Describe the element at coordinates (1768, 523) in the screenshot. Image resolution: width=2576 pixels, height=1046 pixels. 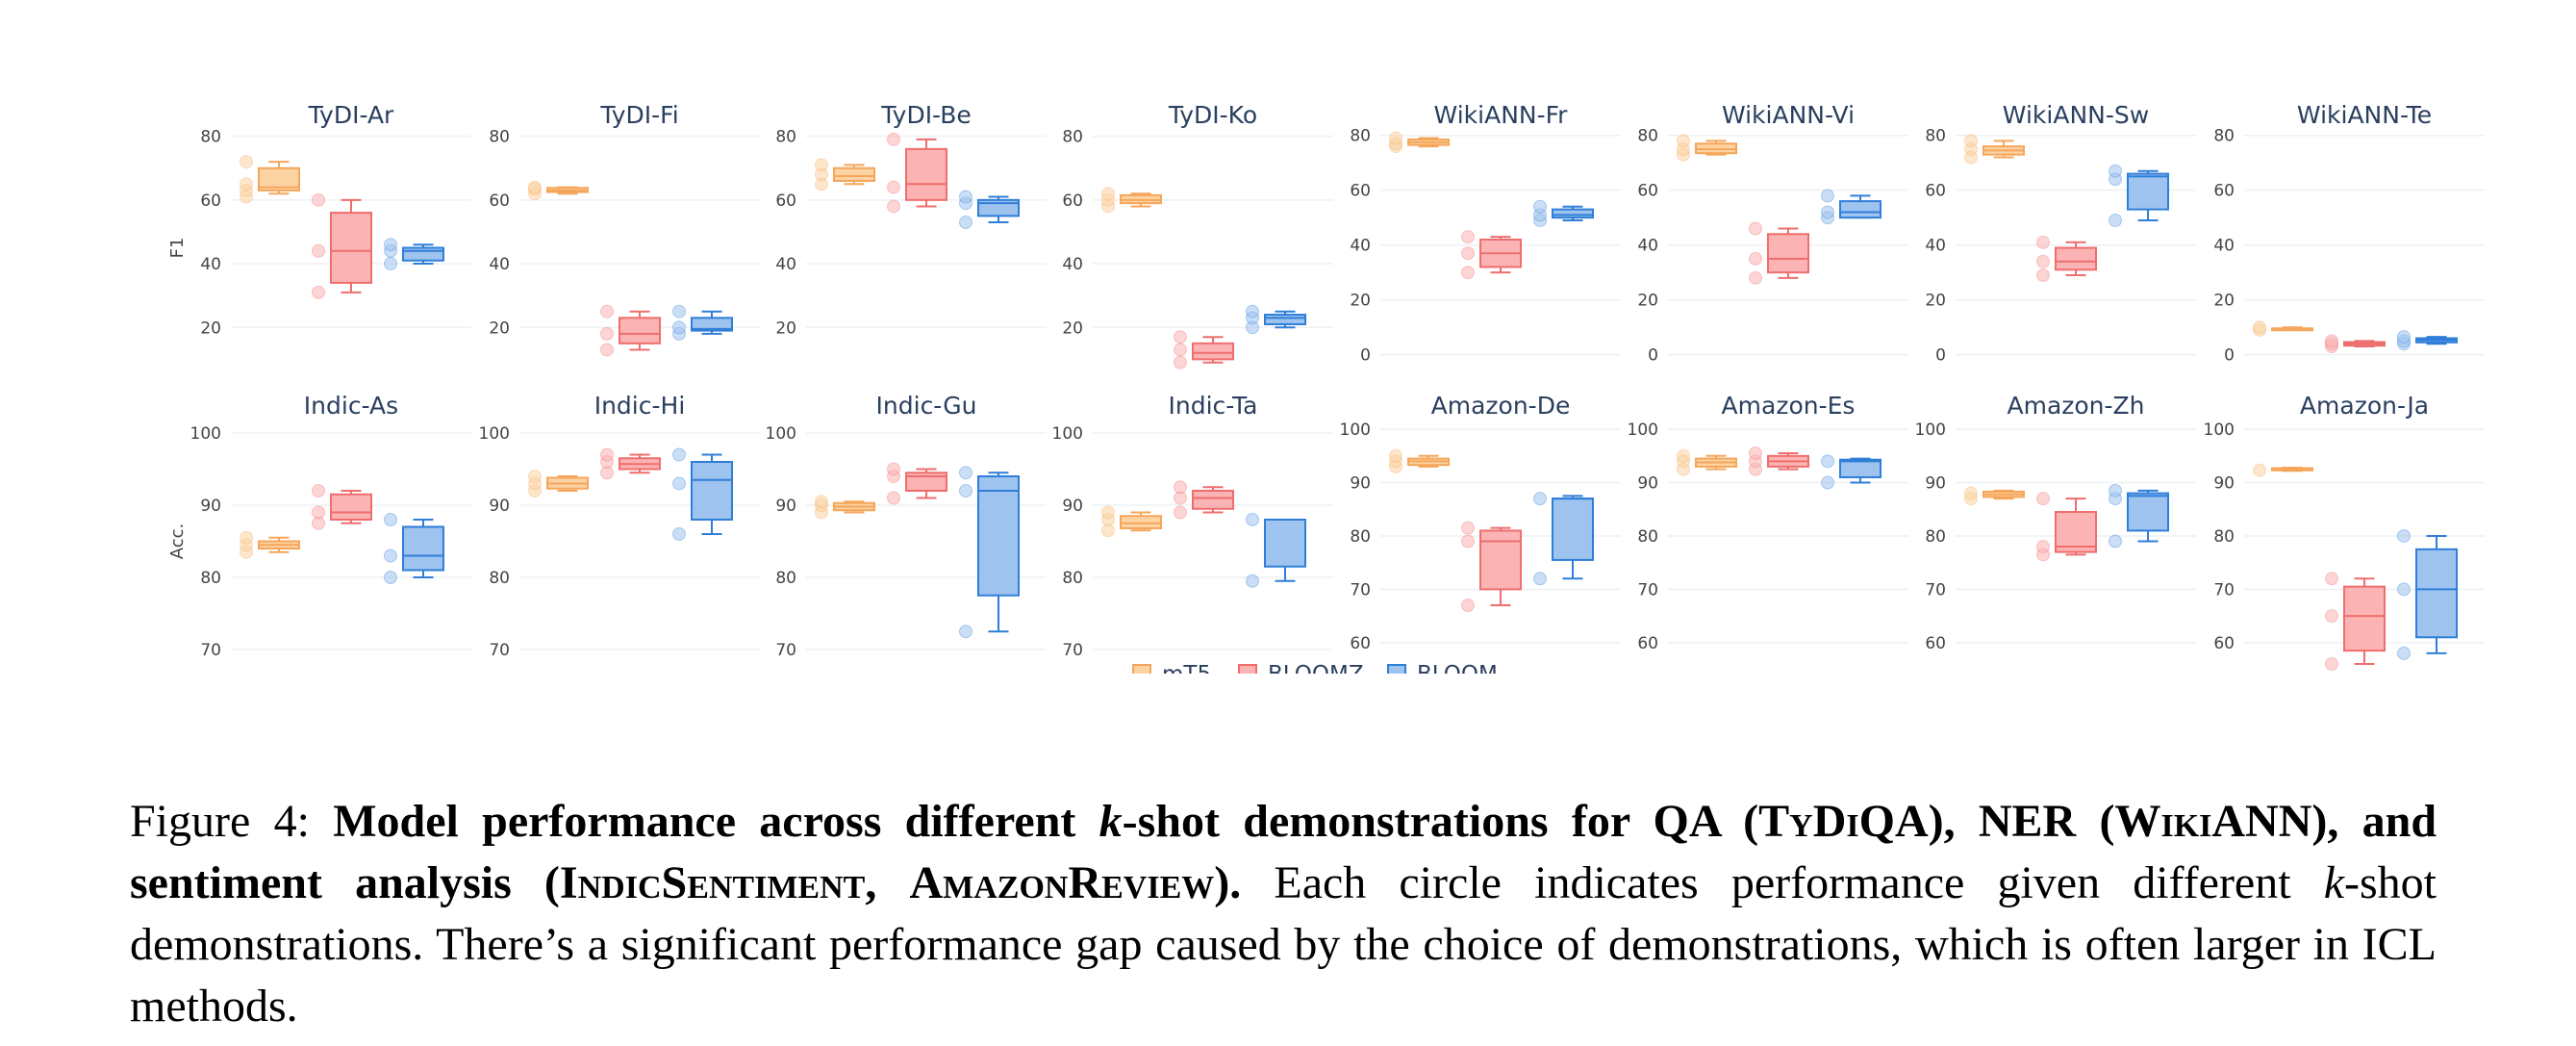
I see `panel-amazon-es: Amazon-Es 60 70 80 90 100` at that location.